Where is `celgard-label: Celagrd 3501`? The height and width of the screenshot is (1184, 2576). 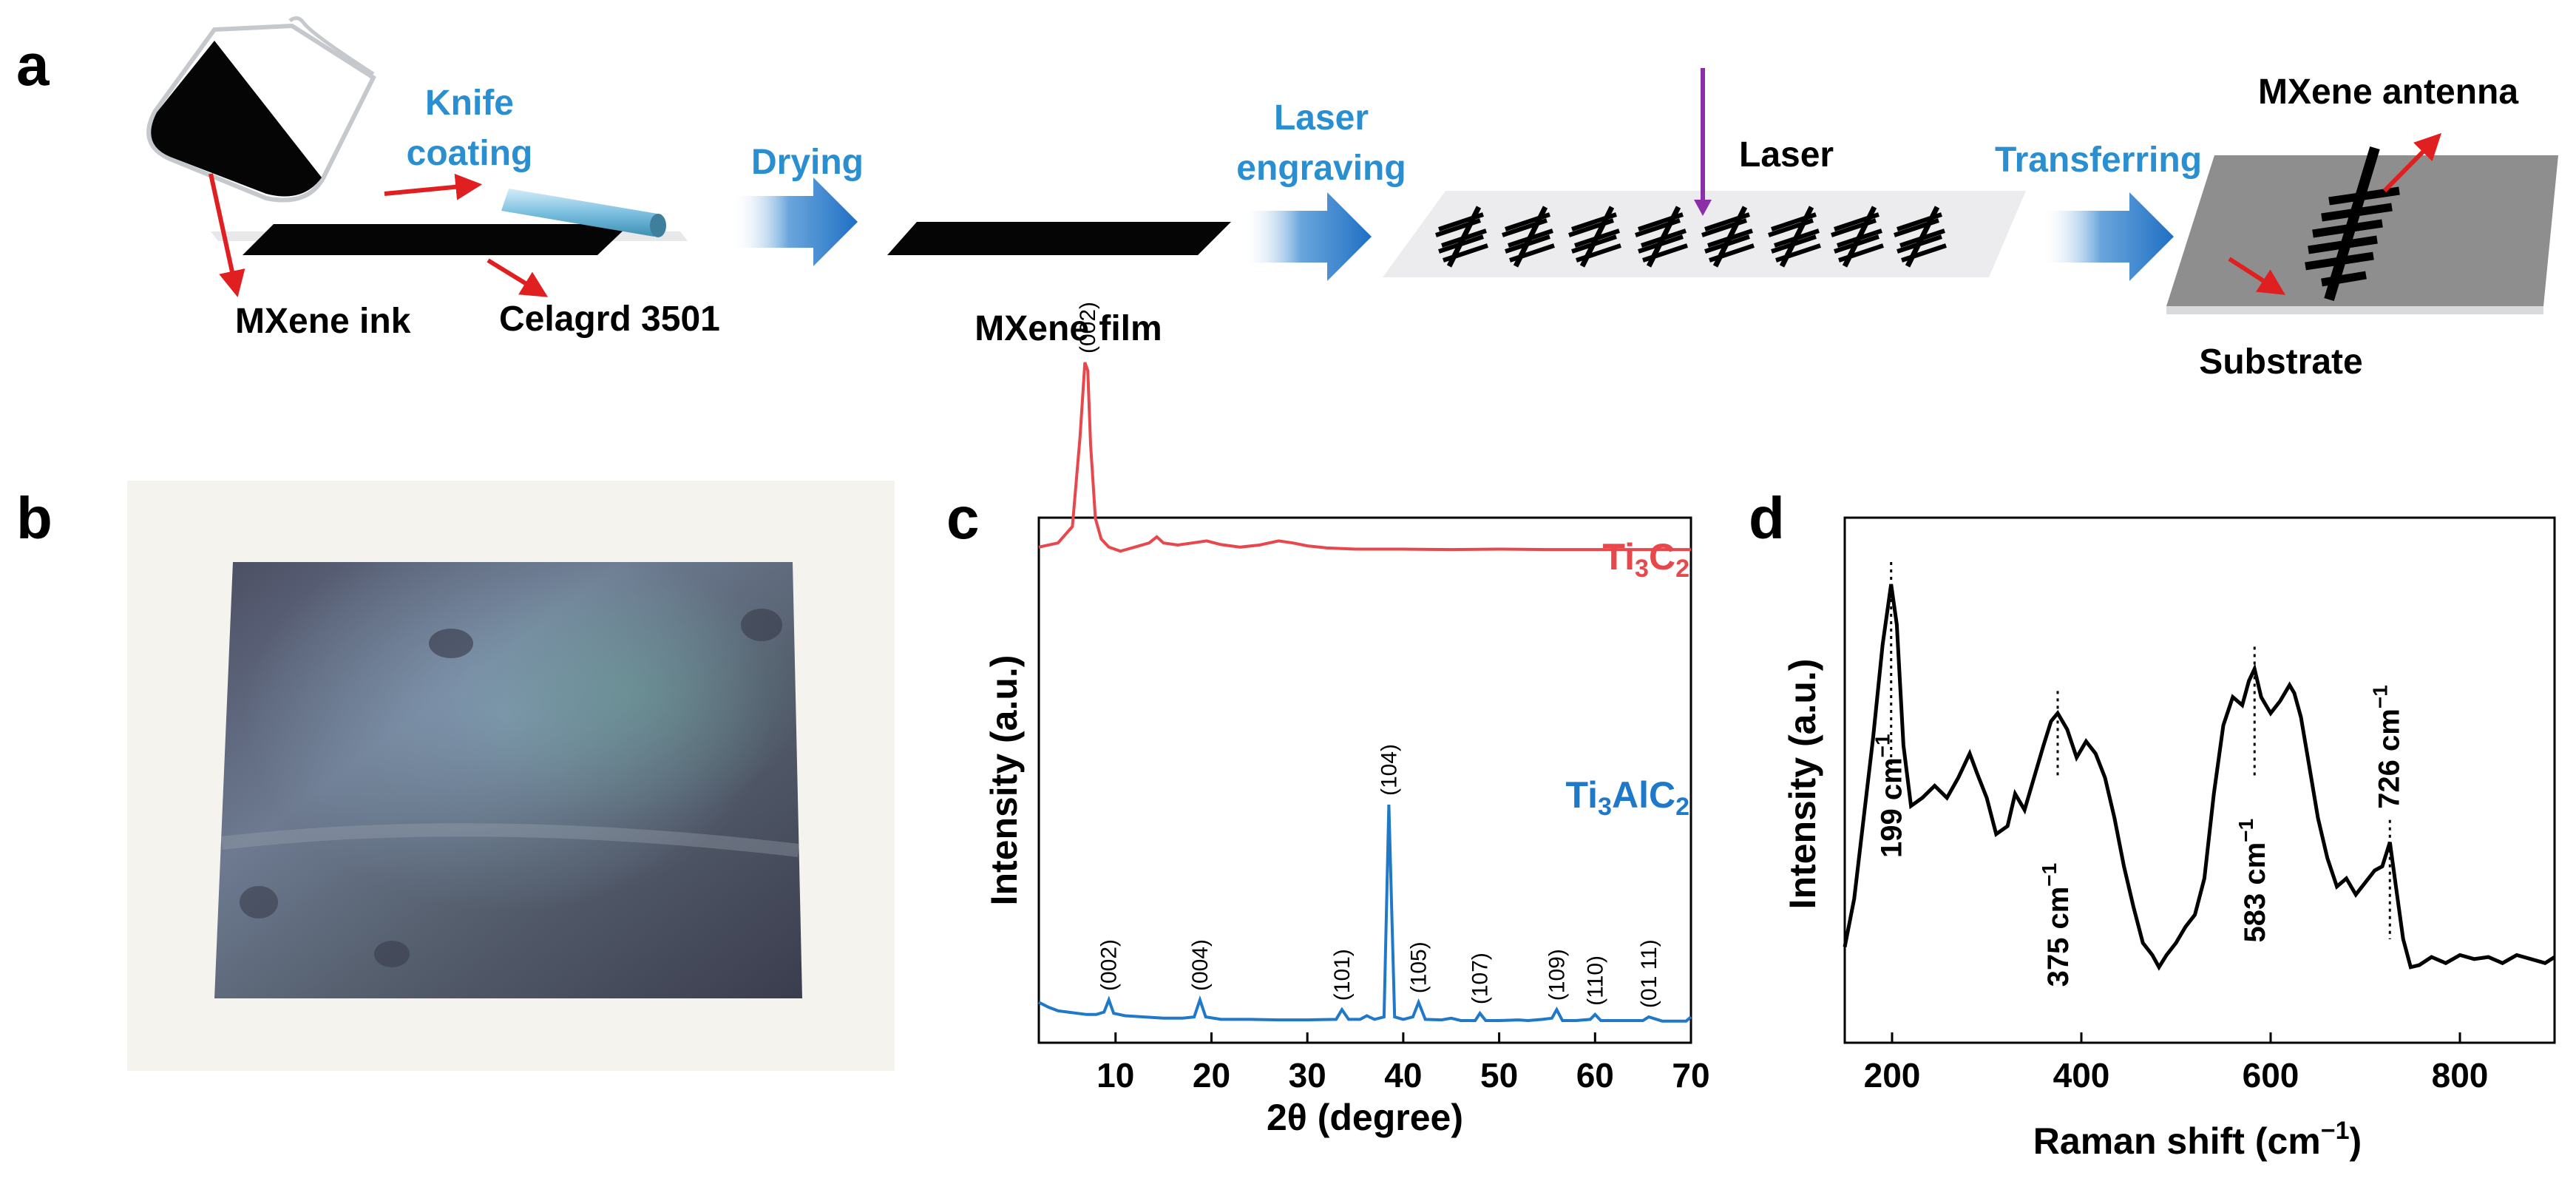
celgard-label: Celagrd 3501 is located at coordinates (609, 319).